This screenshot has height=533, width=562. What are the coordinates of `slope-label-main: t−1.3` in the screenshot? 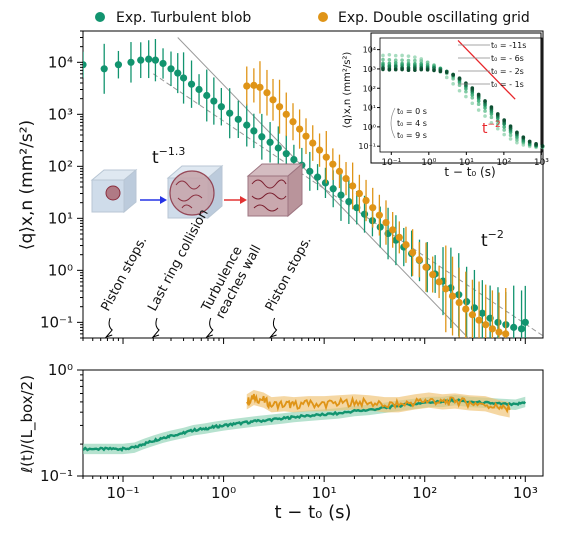 It's located at (168, 156).